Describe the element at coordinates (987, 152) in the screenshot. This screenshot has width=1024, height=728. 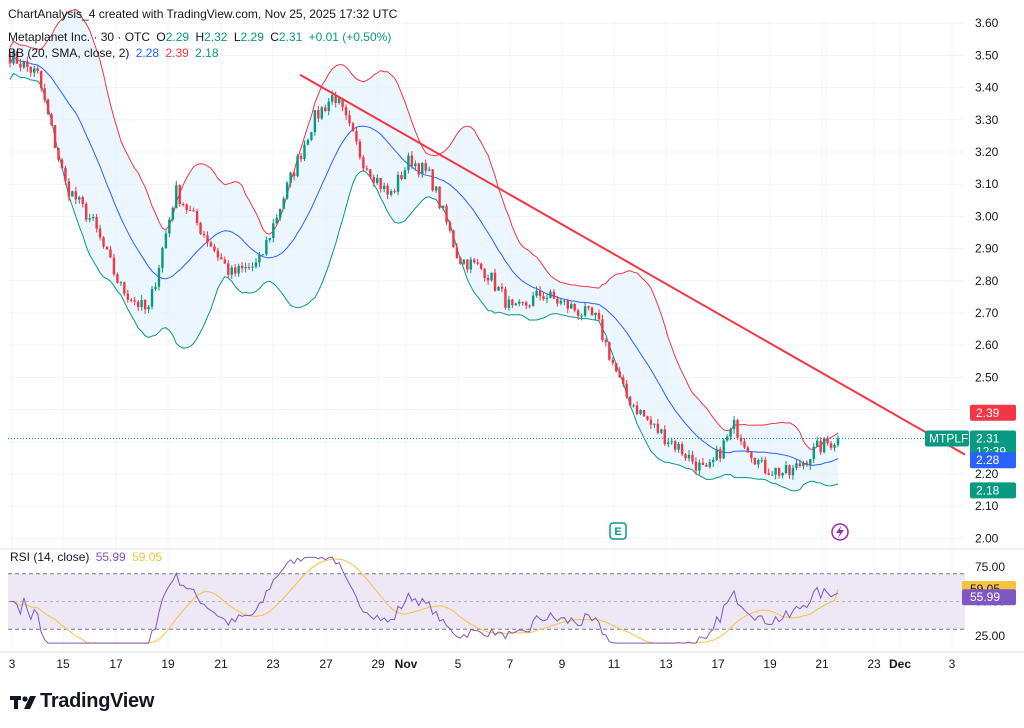
I see `price-tick-label: 3.20` at that location.